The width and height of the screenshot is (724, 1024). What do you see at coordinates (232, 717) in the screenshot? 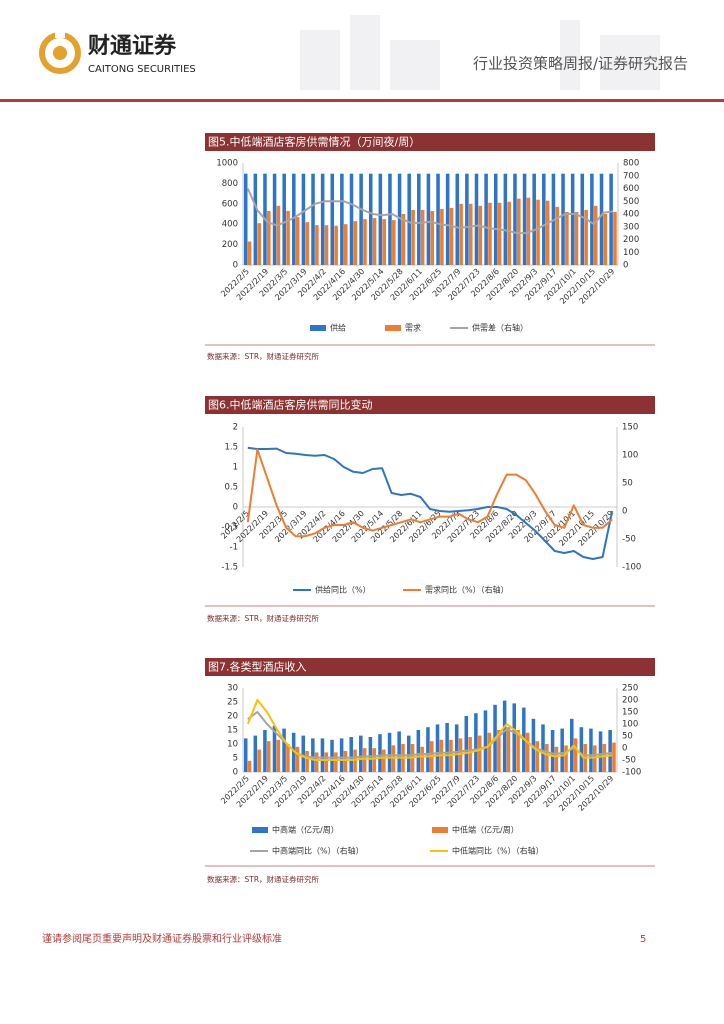
I see `y-tick-label: 20` at bounding box center [232, 717].